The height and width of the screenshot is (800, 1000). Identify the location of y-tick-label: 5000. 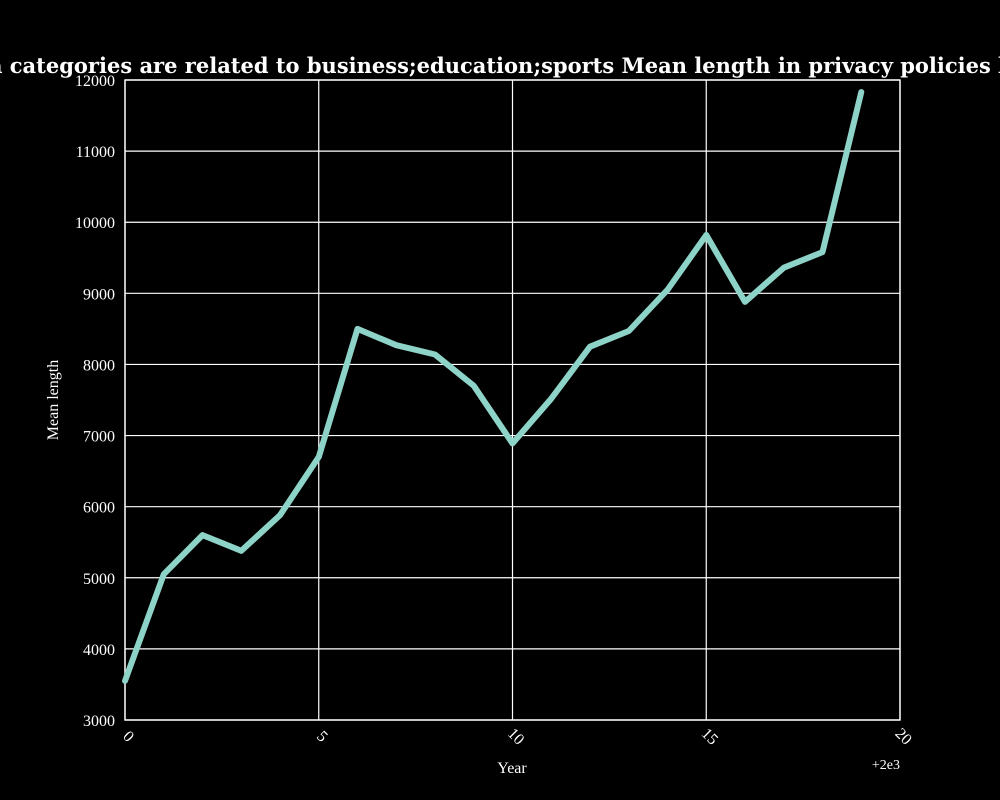
(99, 579).